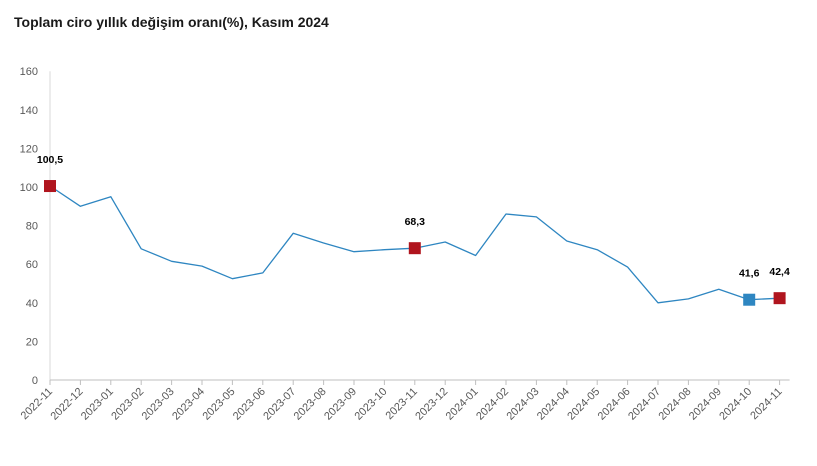 This screenshot has height=466, width=817. I want to click on x-tick-label: 2023-06, so click(249, 404).